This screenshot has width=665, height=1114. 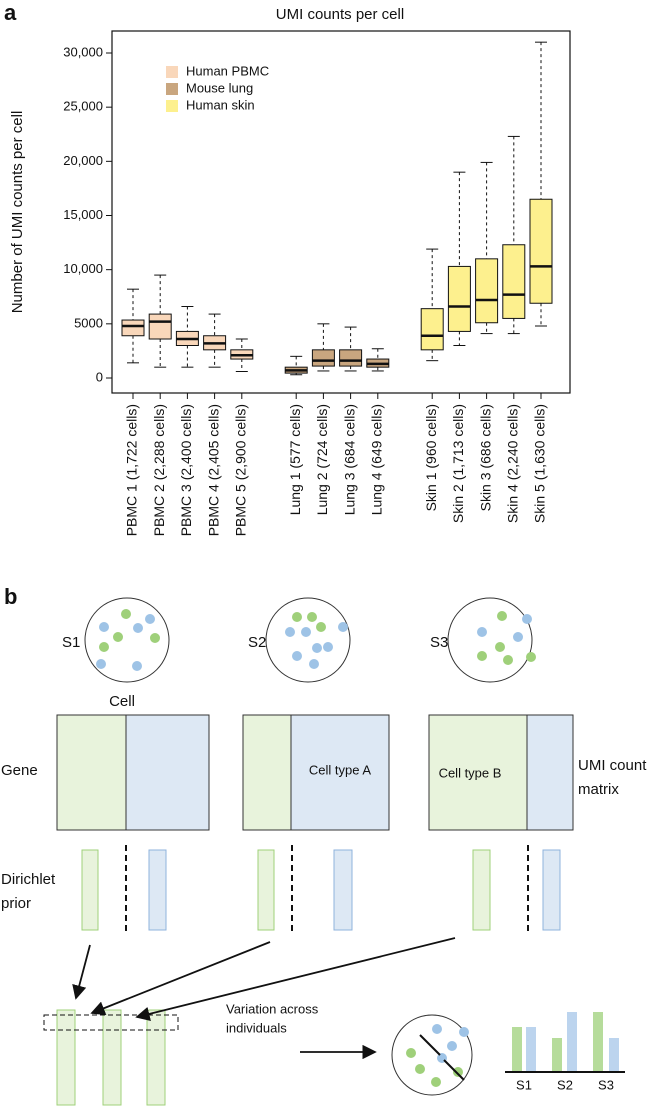 I want to click on y-tick-label: 10,000, so click(x=83, y=268).